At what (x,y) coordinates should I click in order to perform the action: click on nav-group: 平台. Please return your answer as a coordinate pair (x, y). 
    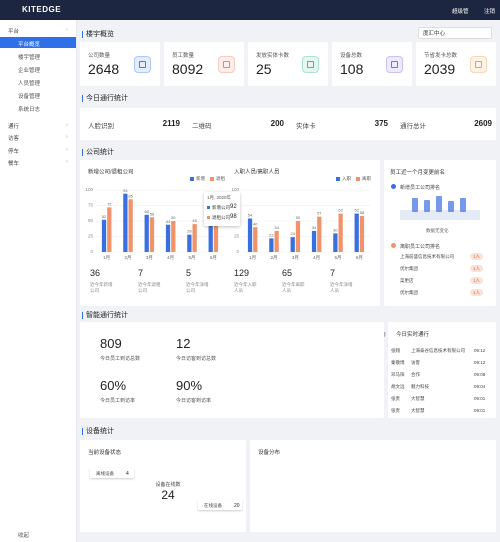
    Looking at the image, I should click on (14, 32).